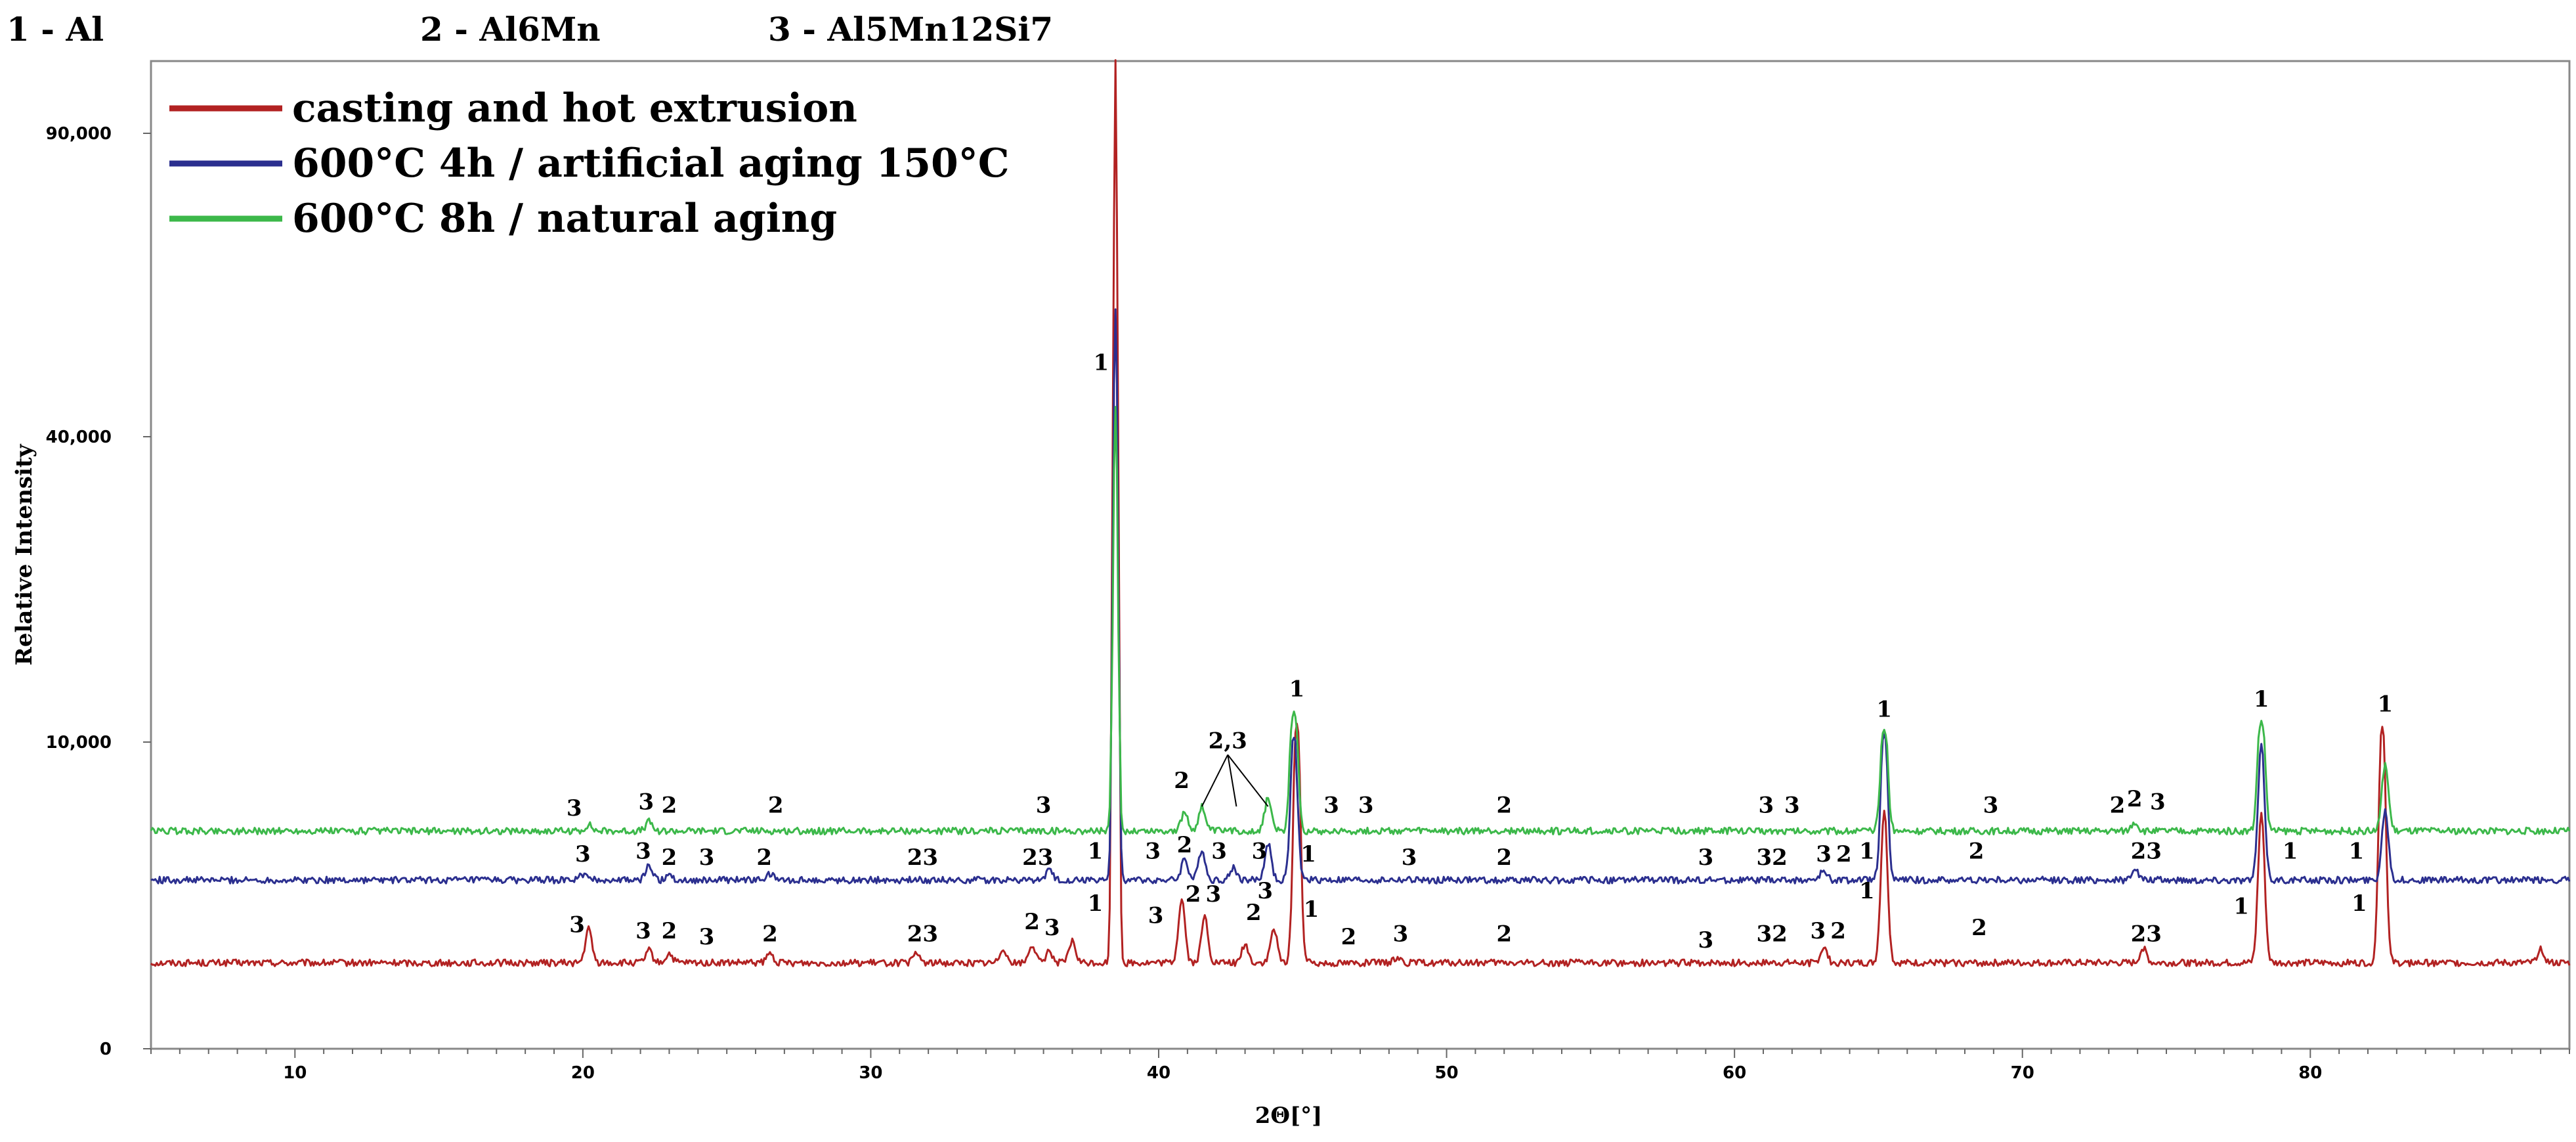 The image size is (2576, 1142). Describe the element at coordinates (1158, 1073) in the screenshot. I see `x-tick-label: 40` at that location.